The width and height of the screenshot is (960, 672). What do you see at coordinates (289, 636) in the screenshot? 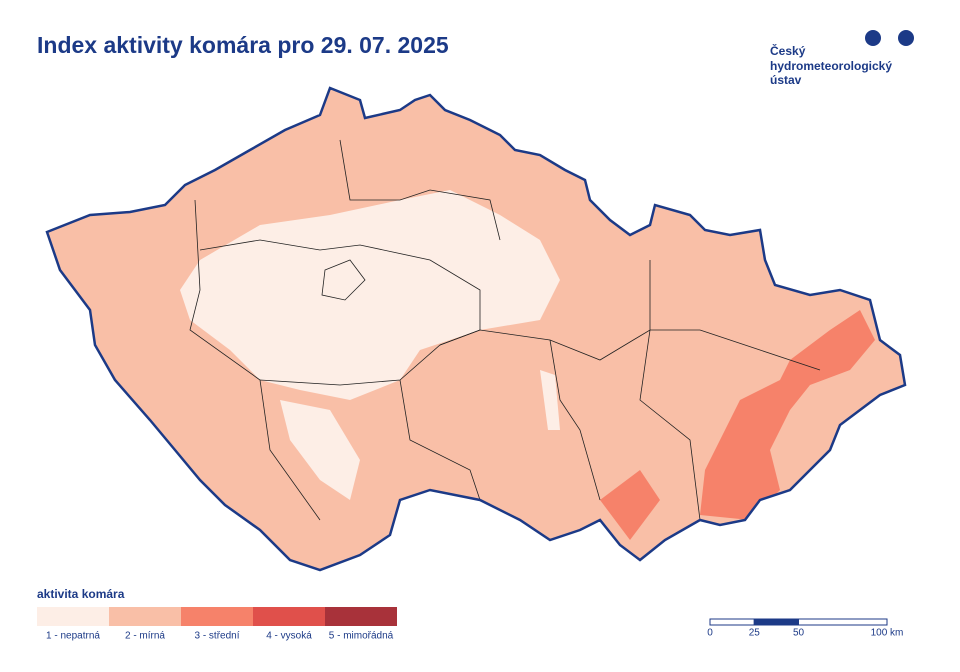
I see `legend-label: 4 - vysoká` at bounding box center [289, 636].